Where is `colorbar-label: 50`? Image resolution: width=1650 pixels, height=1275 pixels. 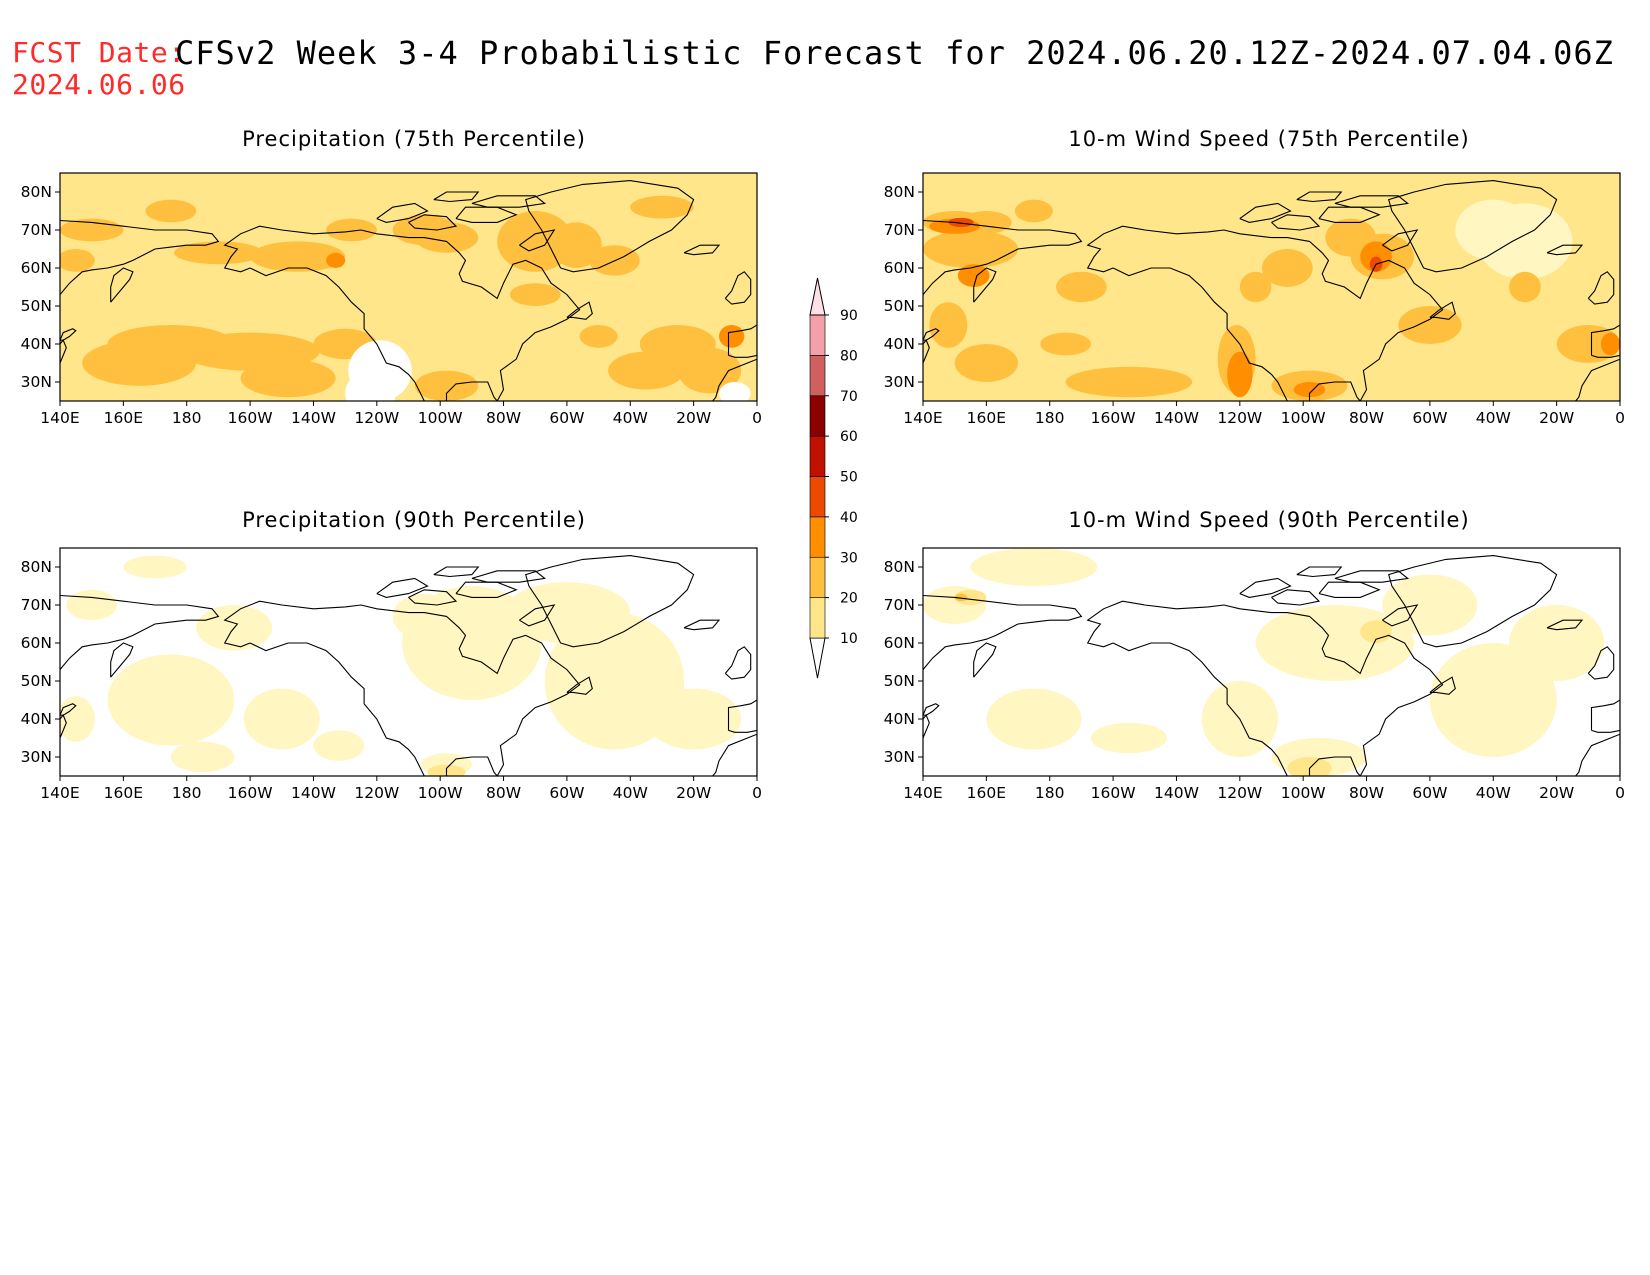
colorbar-label: 50 is located at coordinates (849, 478).